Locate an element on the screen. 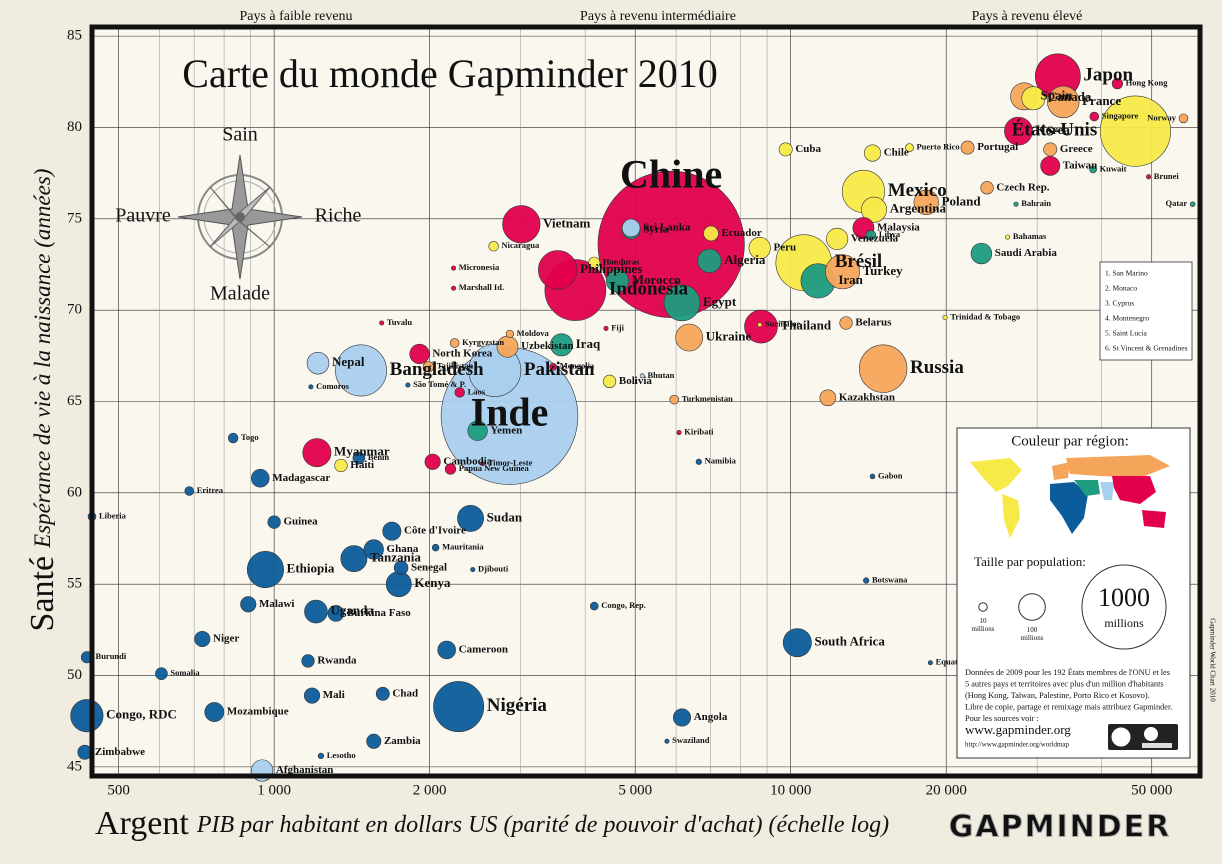  country-label: Chine is located at coordinates (671, 174).